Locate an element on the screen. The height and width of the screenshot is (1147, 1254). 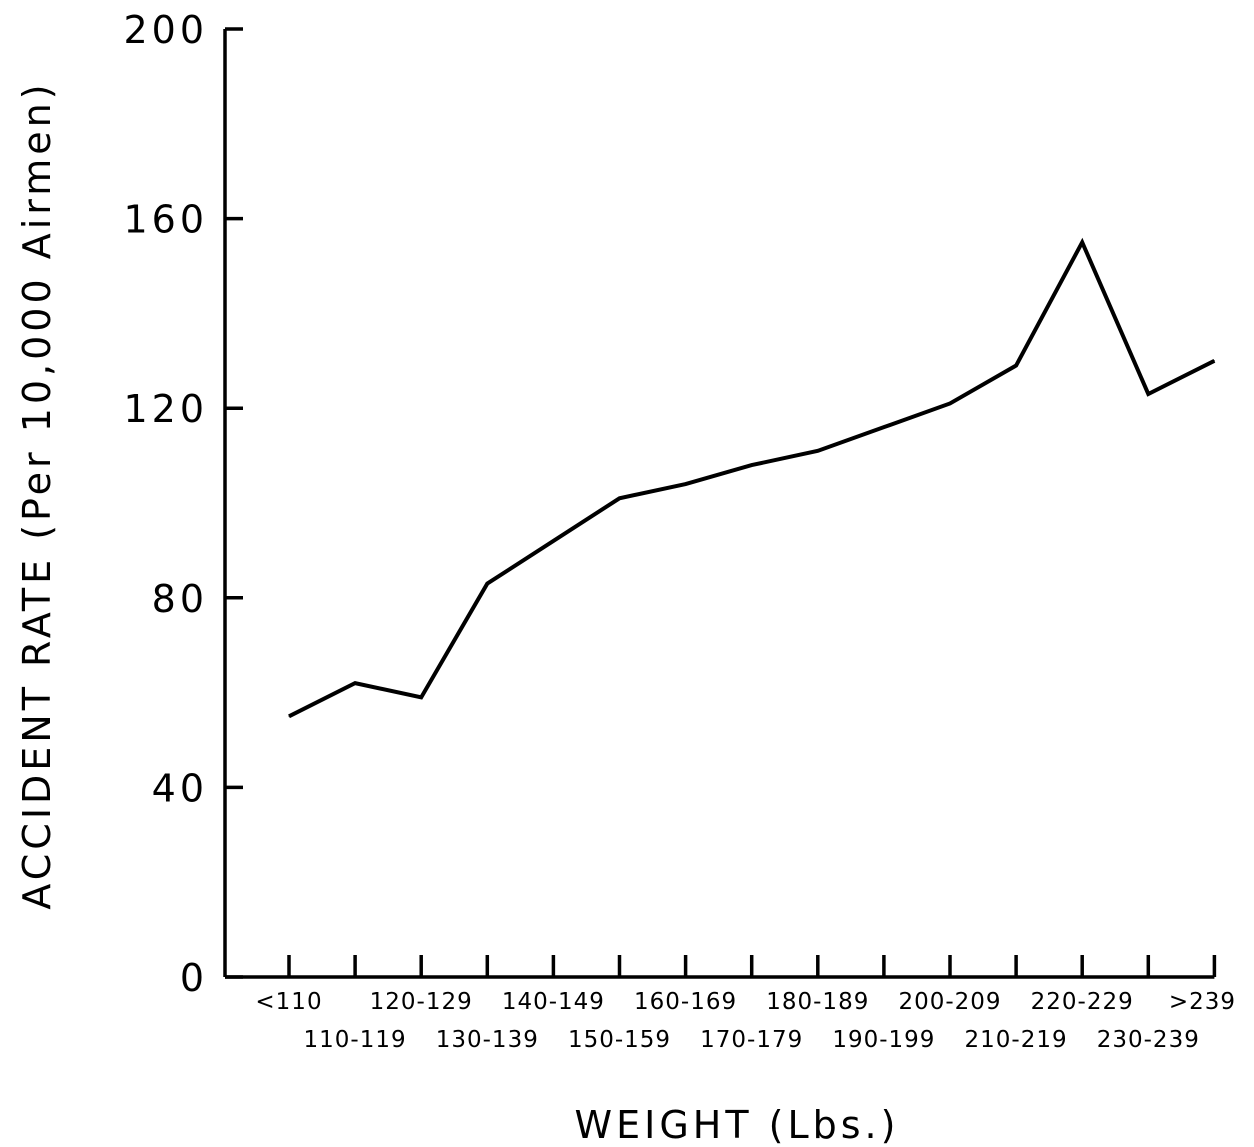
x-tick-label: 140-149 is located at coordinates (553, 1002).